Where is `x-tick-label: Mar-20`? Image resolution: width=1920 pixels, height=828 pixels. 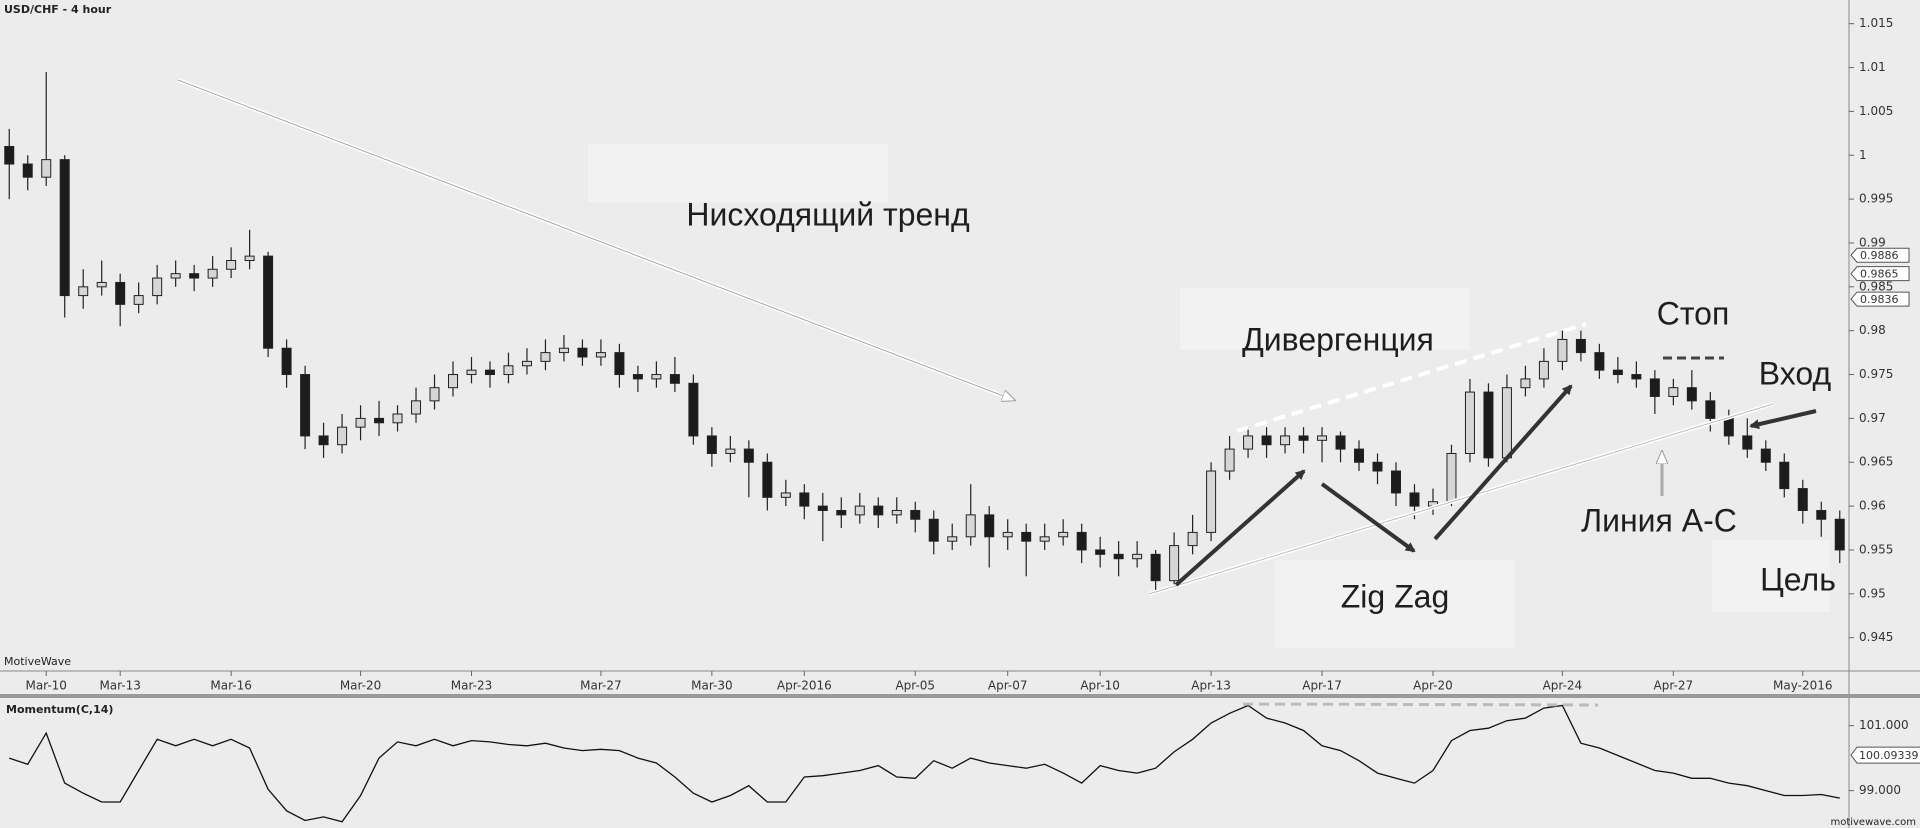
x-tick-label: Mar-20 is located at coordinates (360, 686).